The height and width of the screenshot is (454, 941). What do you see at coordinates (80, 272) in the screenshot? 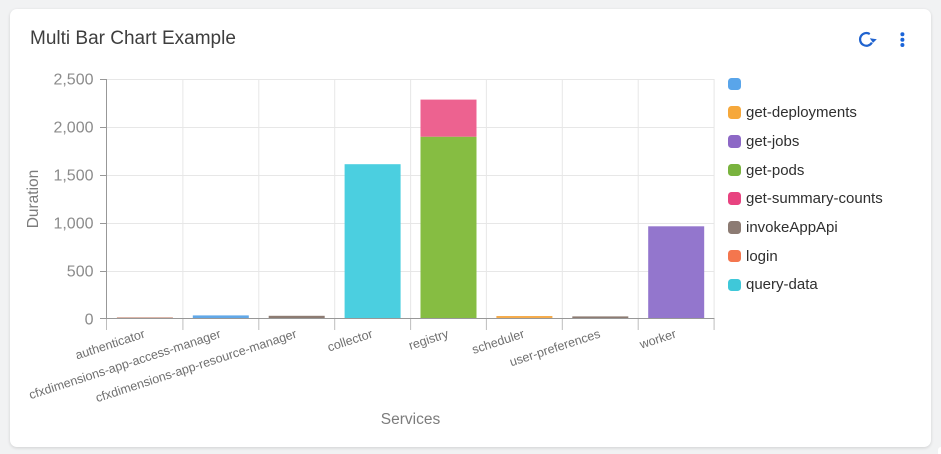
I see `svg-text: 500` at bounding box center [80, 272].